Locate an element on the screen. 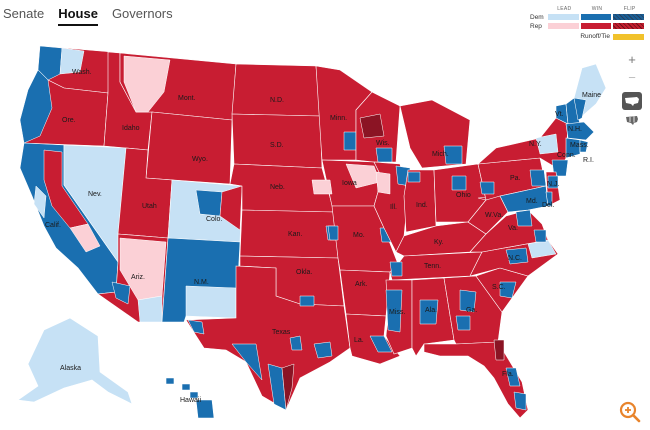 The height and width of the screenshot is (430, 650). district-tn-memphis is located at coordinates (396, 269).